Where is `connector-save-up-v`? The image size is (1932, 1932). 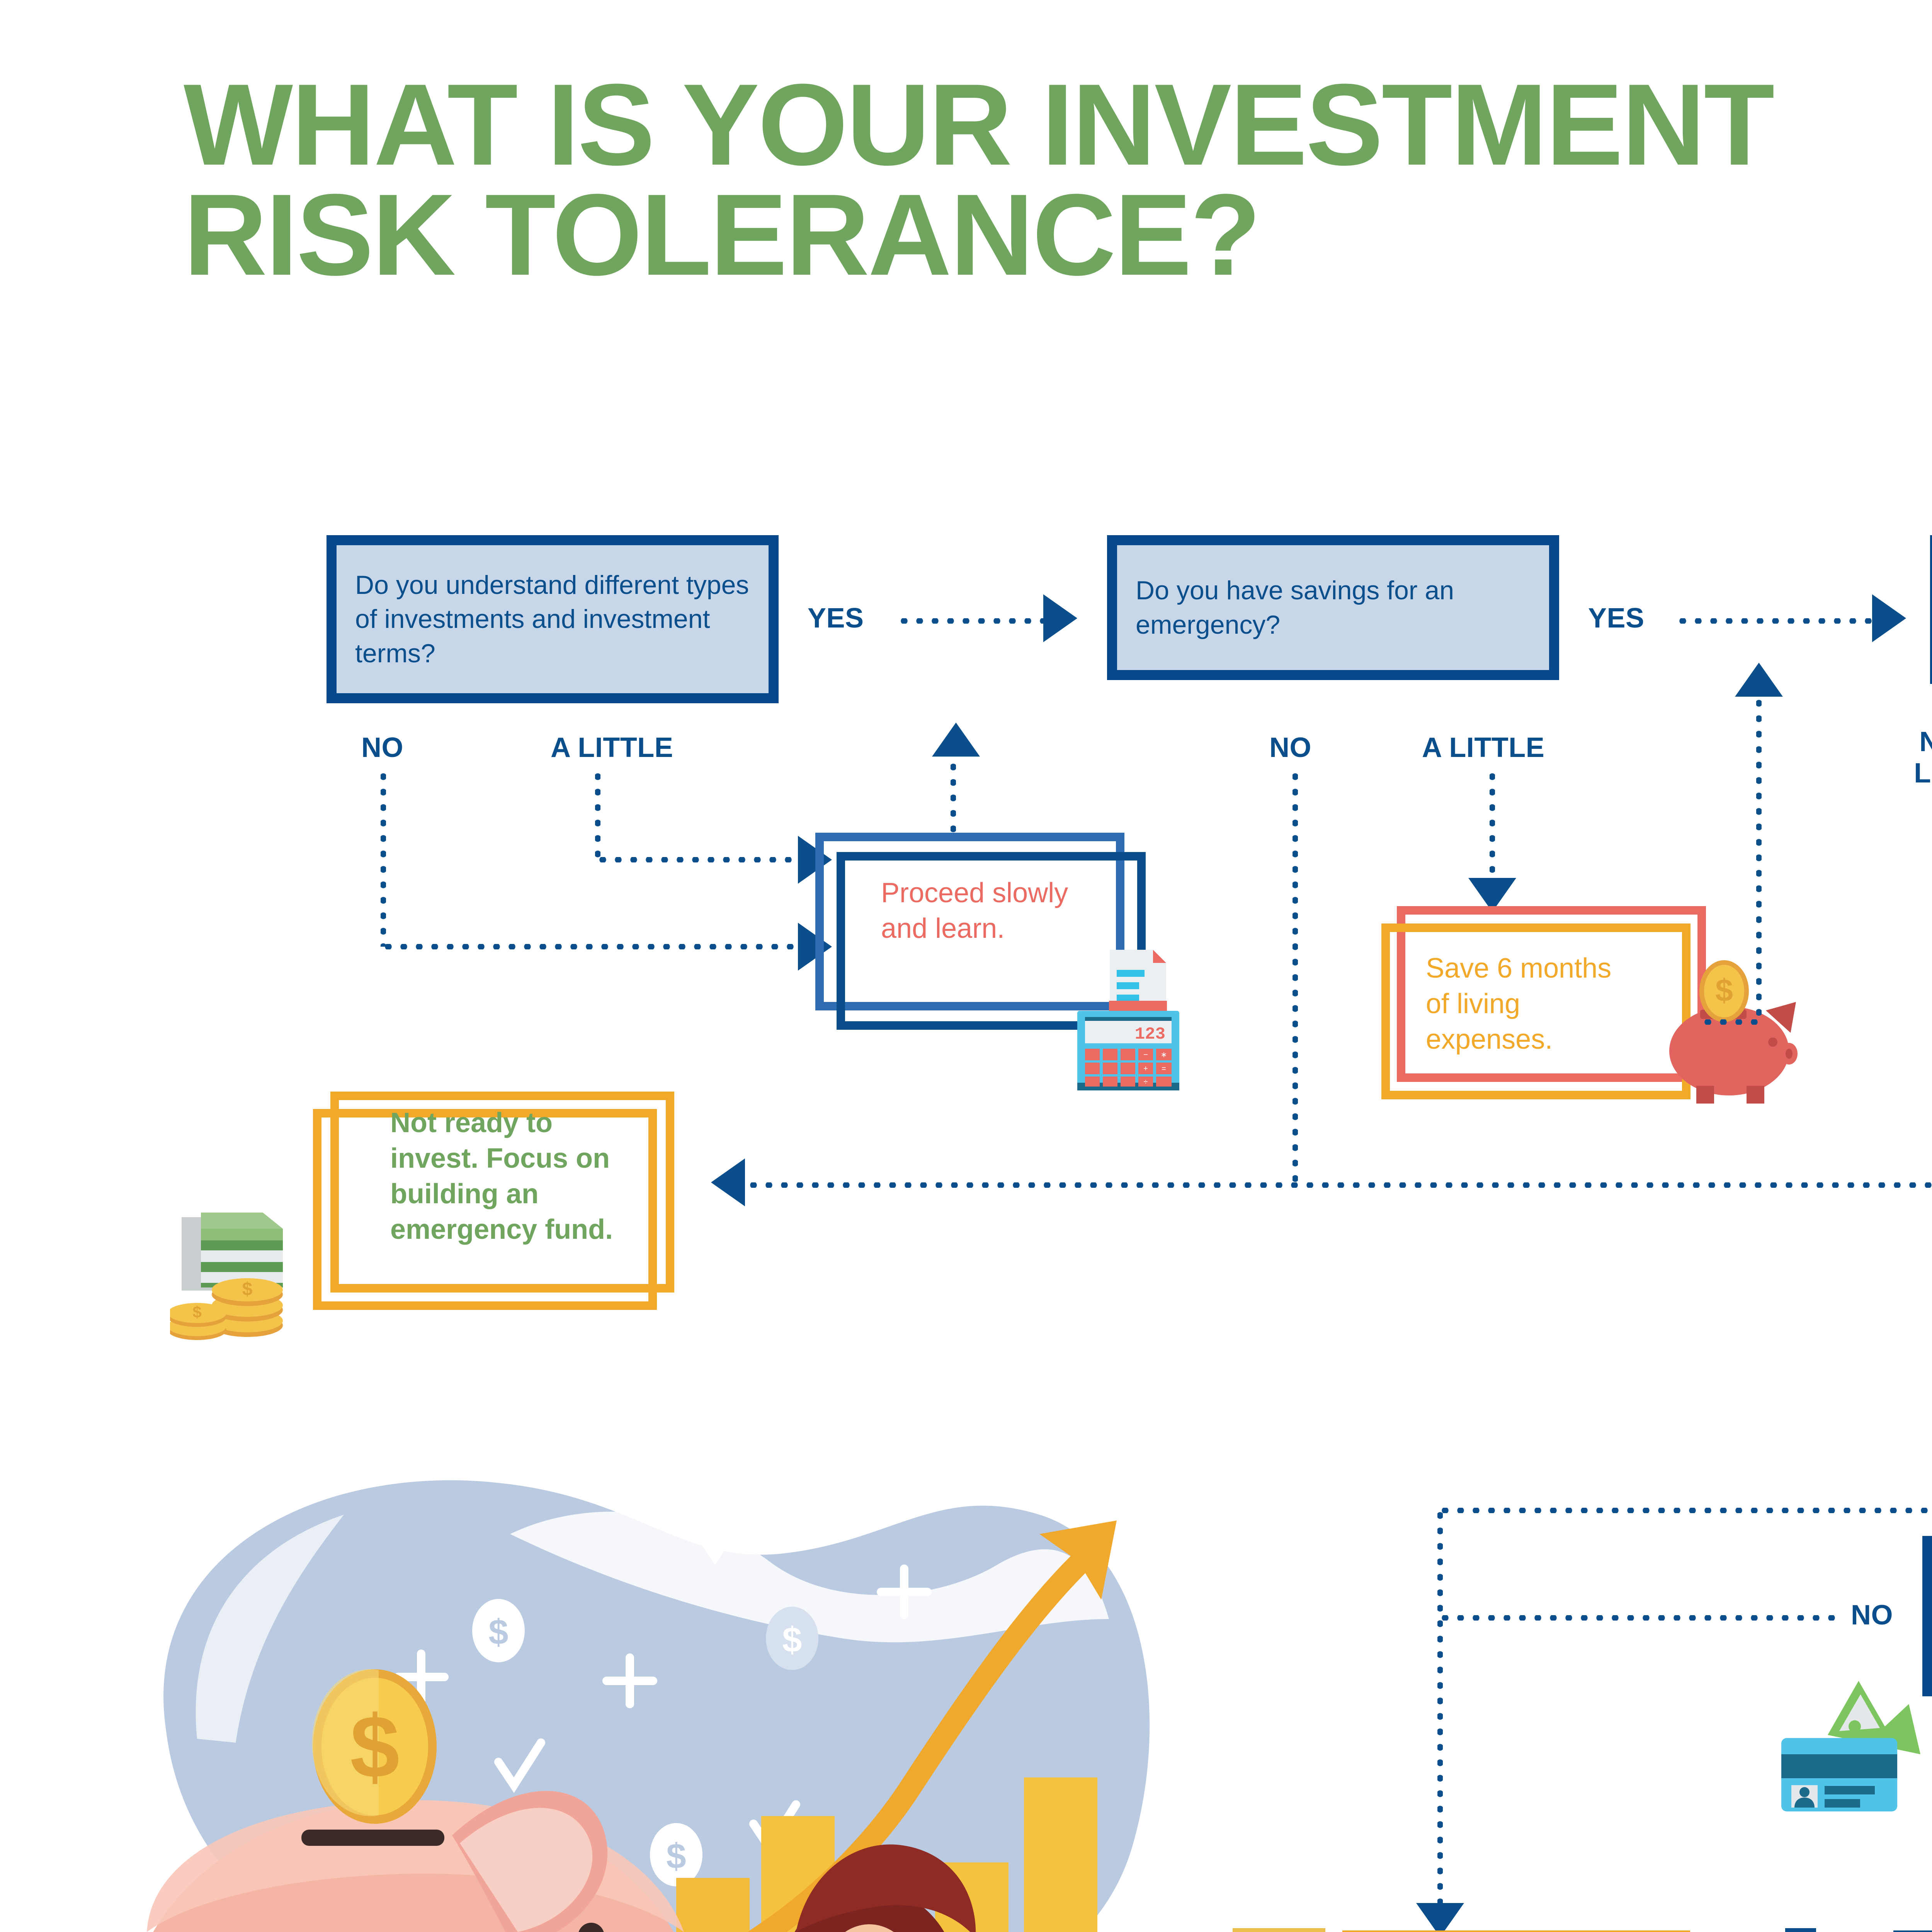
connector-save-up-v is located at coordinates (1759, 859).